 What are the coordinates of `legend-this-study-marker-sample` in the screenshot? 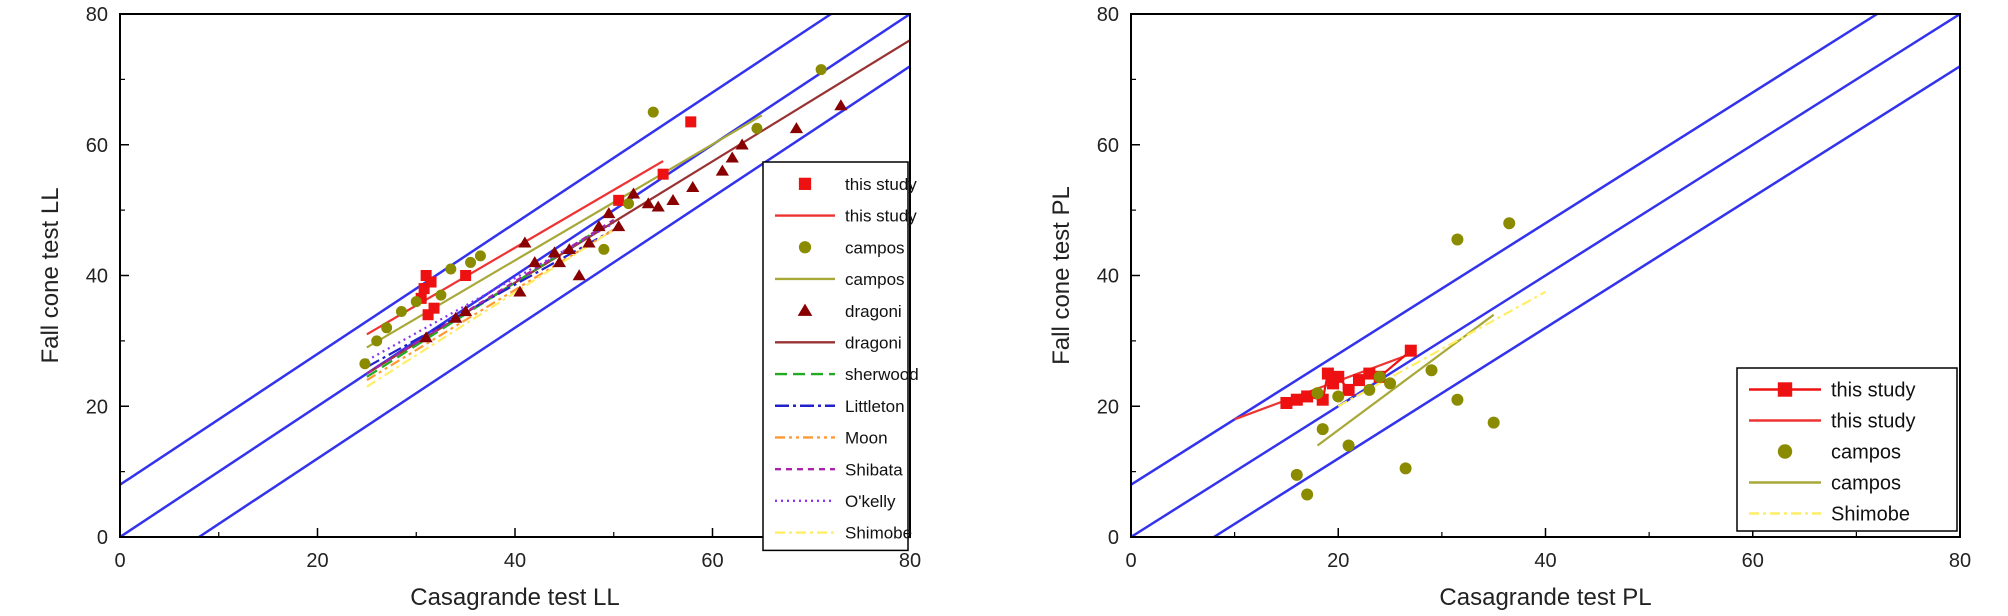 It's located at (805, 183).